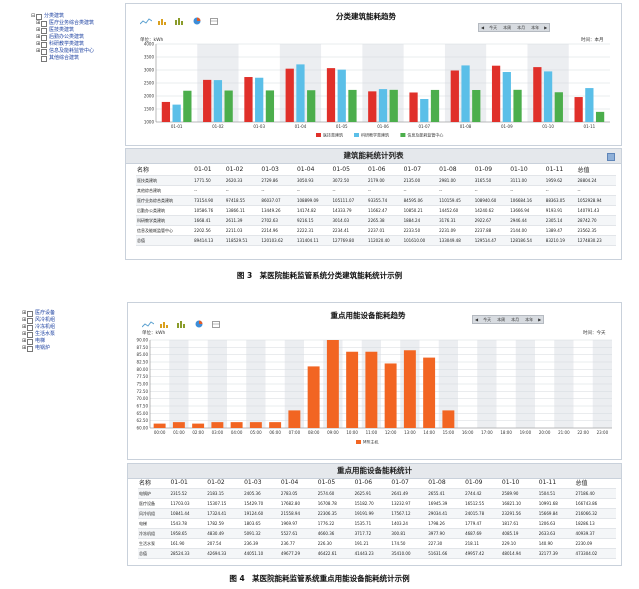  I want to click on y-tick-label: 87.50, so click(143, 347).